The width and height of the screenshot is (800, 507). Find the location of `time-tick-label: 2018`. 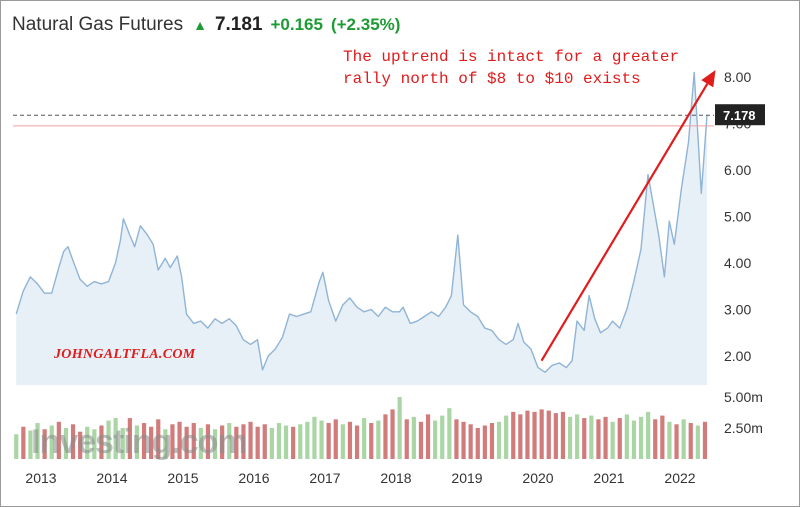

time-tick-label: 2018 is located at coordinates (395, 478).